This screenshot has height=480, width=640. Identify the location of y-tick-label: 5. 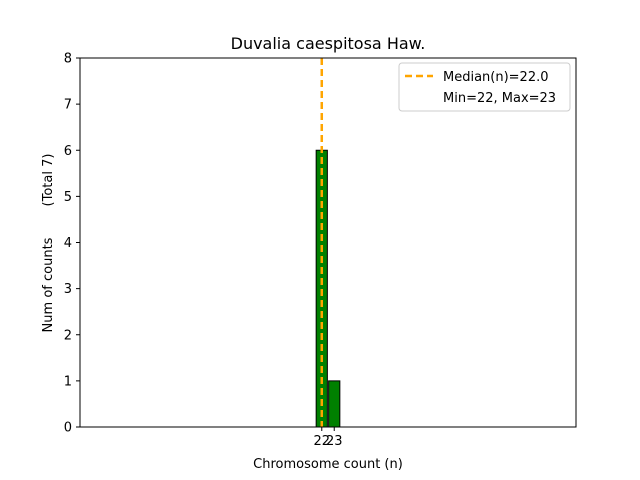
(68, 197).